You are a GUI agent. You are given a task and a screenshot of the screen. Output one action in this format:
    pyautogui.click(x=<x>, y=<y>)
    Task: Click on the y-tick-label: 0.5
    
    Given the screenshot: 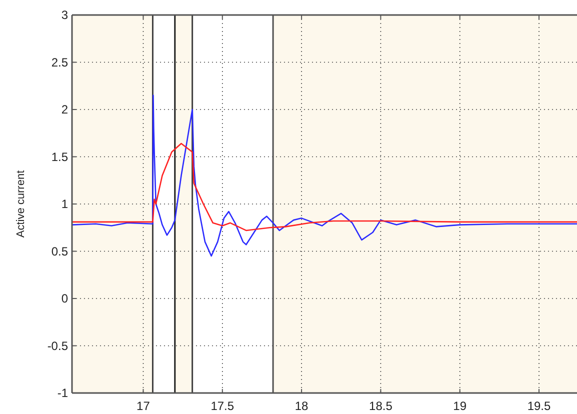 What is the action you would take?
    pyautogui.click(x=59, y=251)
    